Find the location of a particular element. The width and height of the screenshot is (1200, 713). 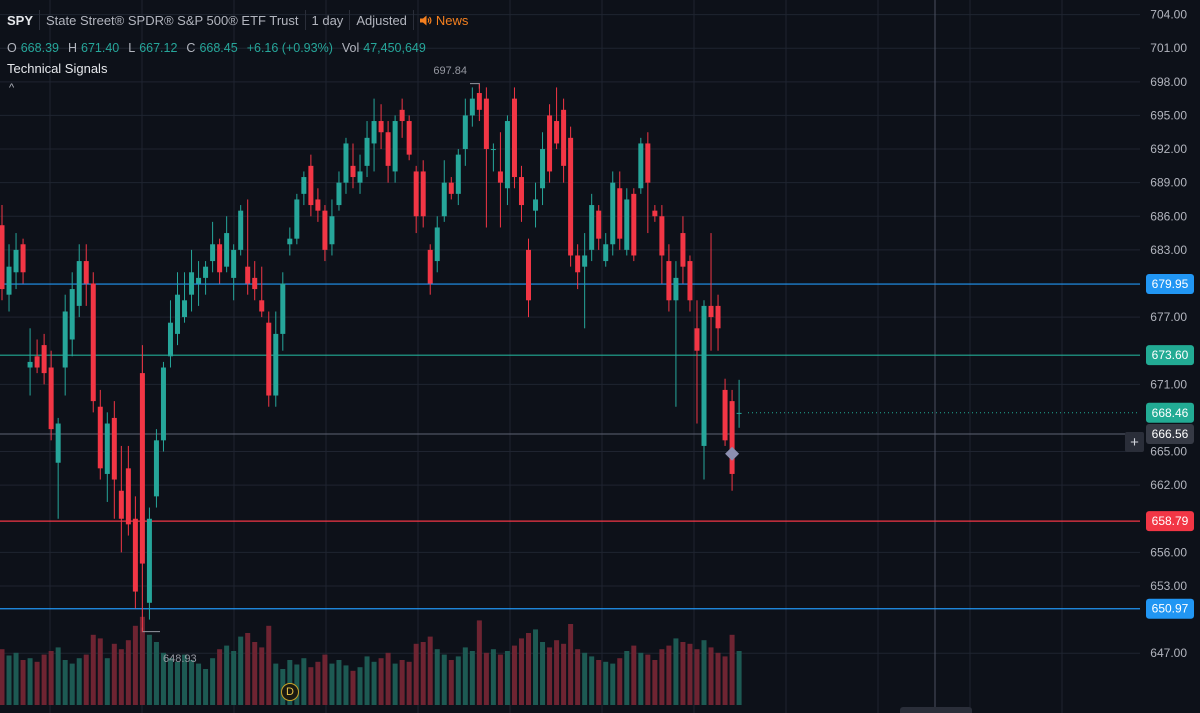

symbol-name: State Street® SPDR® S&P 500® ETF Trust is located at coordinates (173, 20).